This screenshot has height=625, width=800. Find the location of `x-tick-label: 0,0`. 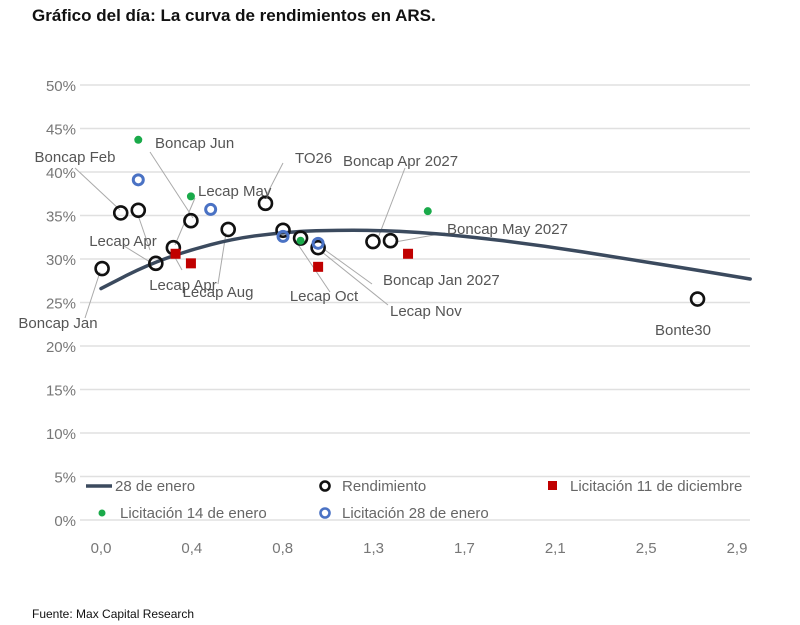

x-tick-label: 0,0 is located at coordinates (101, 548).